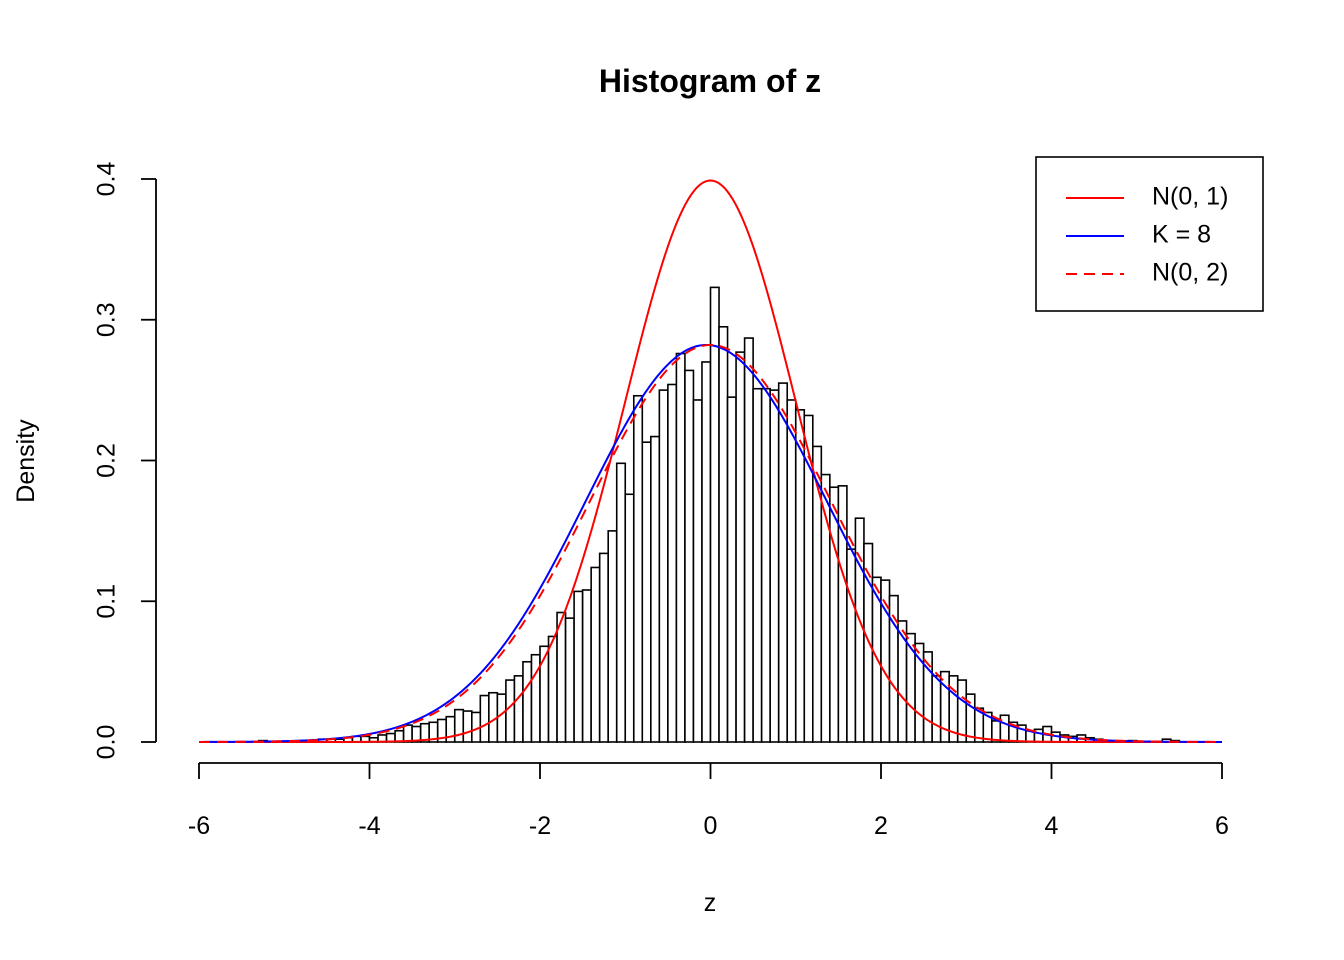 This screenshot has width=1344, height=960. Describe the element at coordinates (1222, 826) in the screenshot. I see `x-tick-label: 6` at that location.